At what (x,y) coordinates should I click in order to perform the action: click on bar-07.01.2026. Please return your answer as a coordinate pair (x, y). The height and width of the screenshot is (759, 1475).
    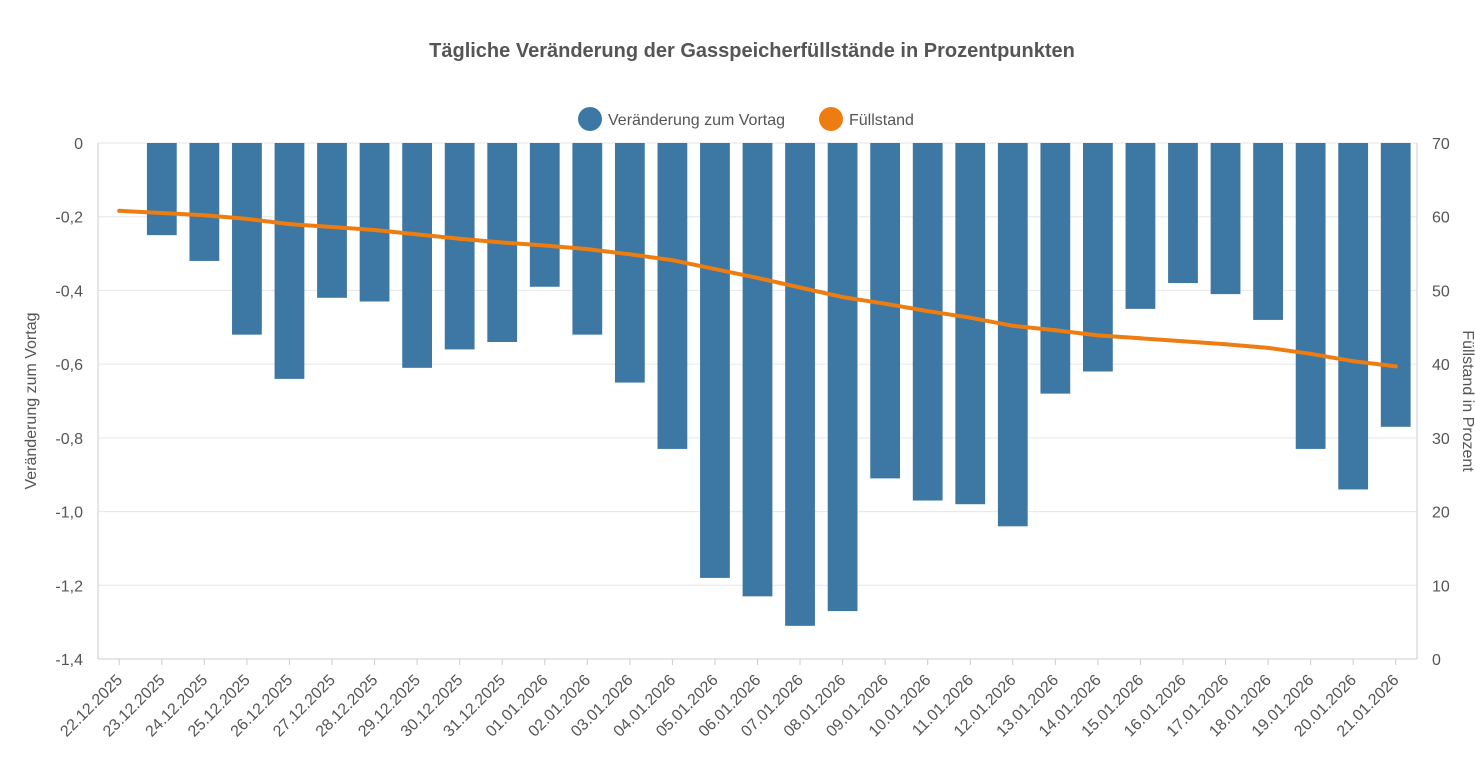
    Looking at the image, I should click on (800, 384).